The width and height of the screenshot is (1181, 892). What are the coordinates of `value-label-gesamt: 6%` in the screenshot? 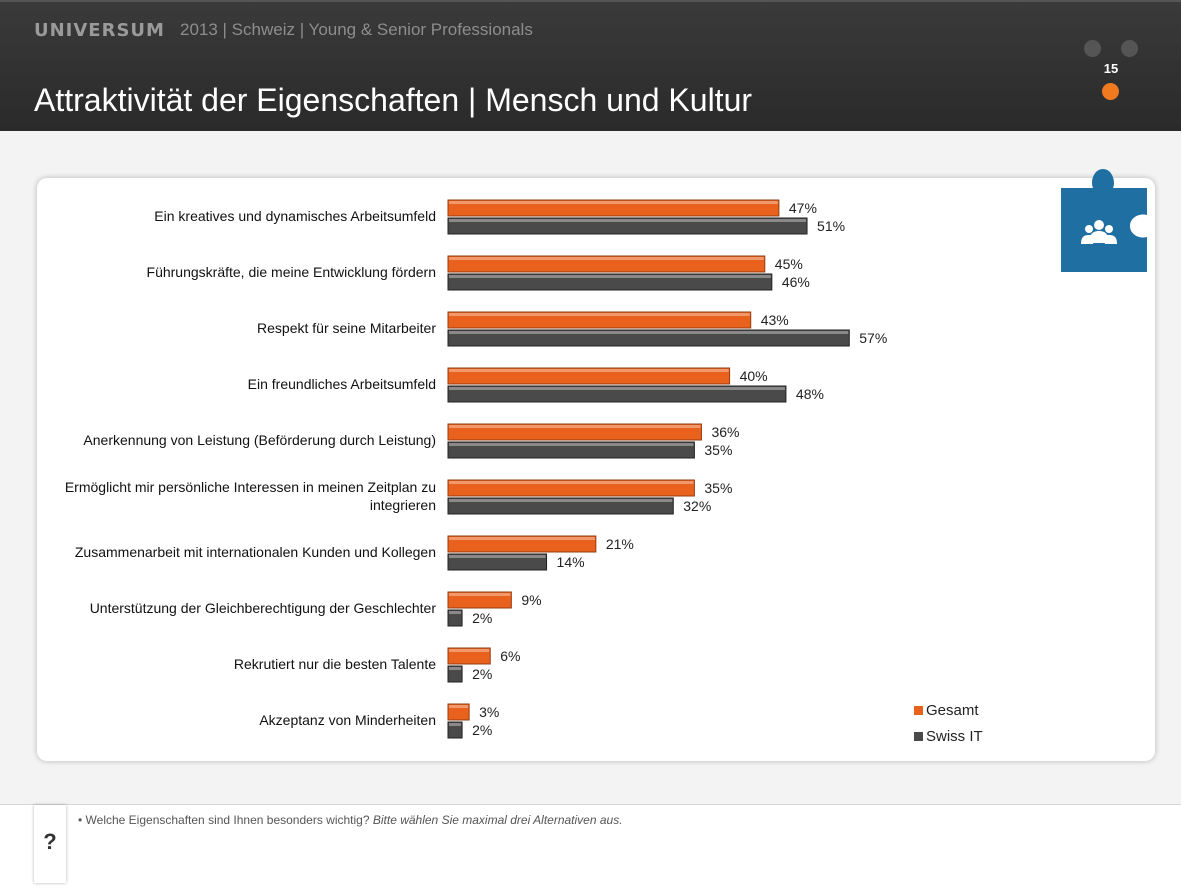 It's located at (510, 656).